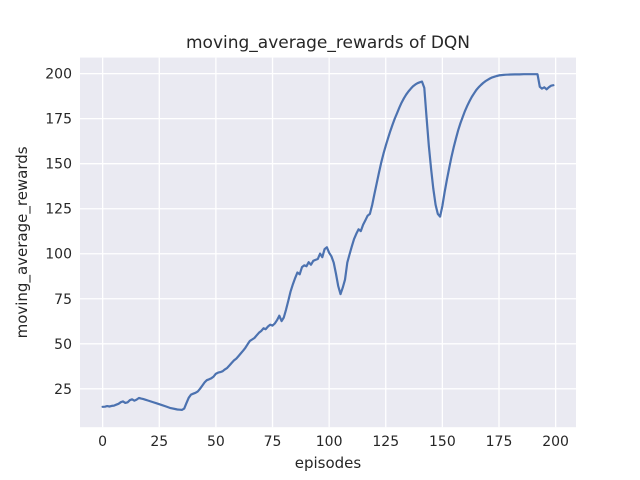 Image resolution: width=640 pixels, height=480 pixels. Describe the element at coordinates (328, 463) in the screenshot. I see `x-axis-label: episodes` at that location.